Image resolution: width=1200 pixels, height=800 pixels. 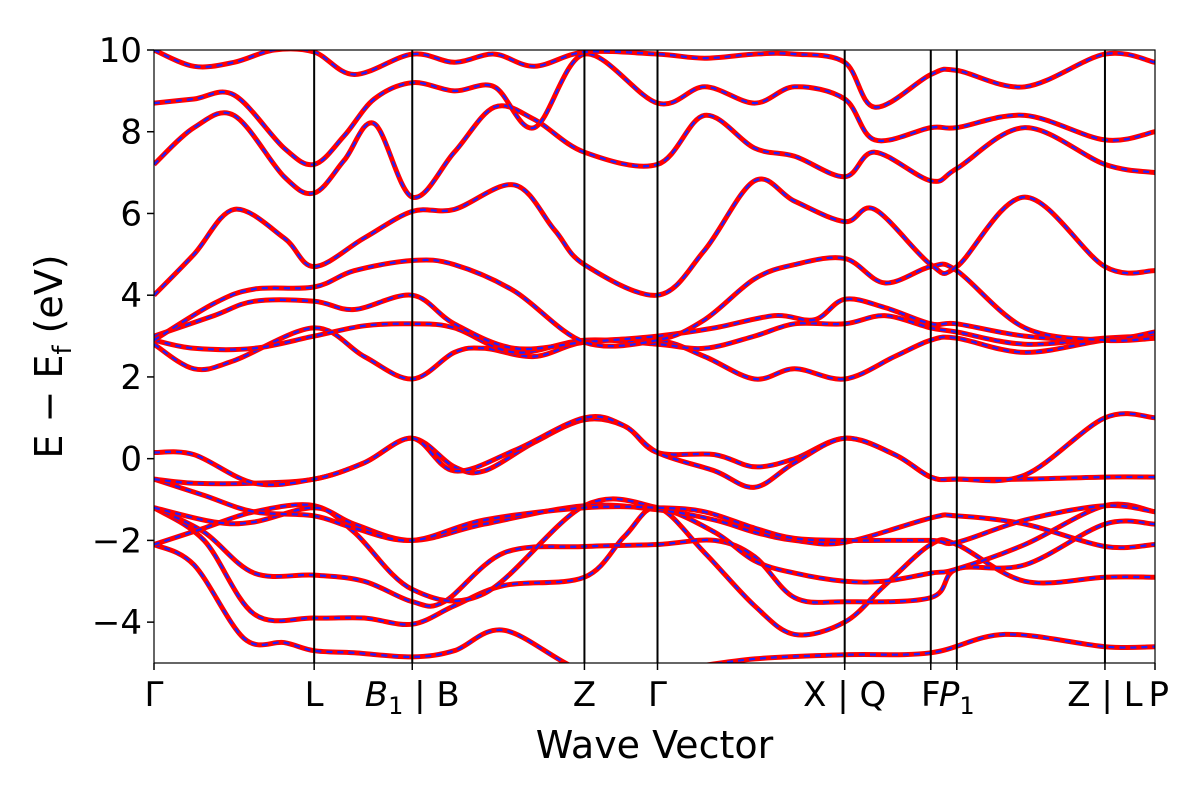 I want to click on band-15-dft, so click(x=654, y=109).